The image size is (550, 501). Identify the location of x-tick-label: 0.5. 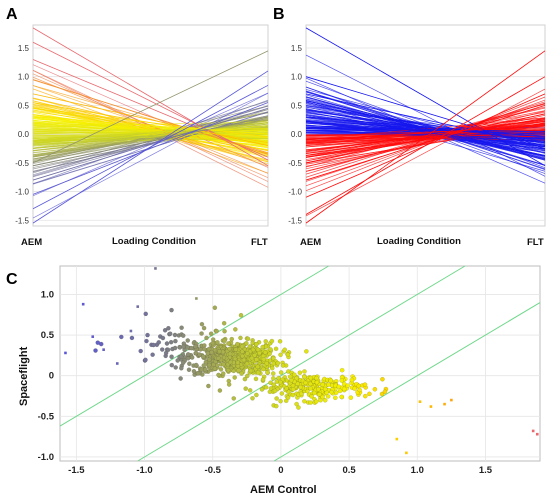
(349, 470).